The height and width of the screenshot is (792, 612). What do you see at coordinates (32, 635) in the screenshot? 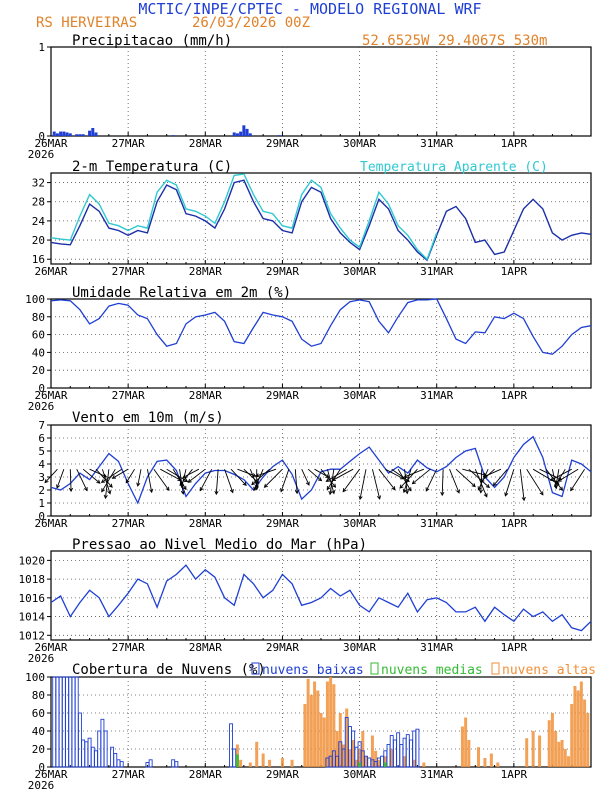
I see `y-tick-label: 1012` at bounding box center [32, 635].